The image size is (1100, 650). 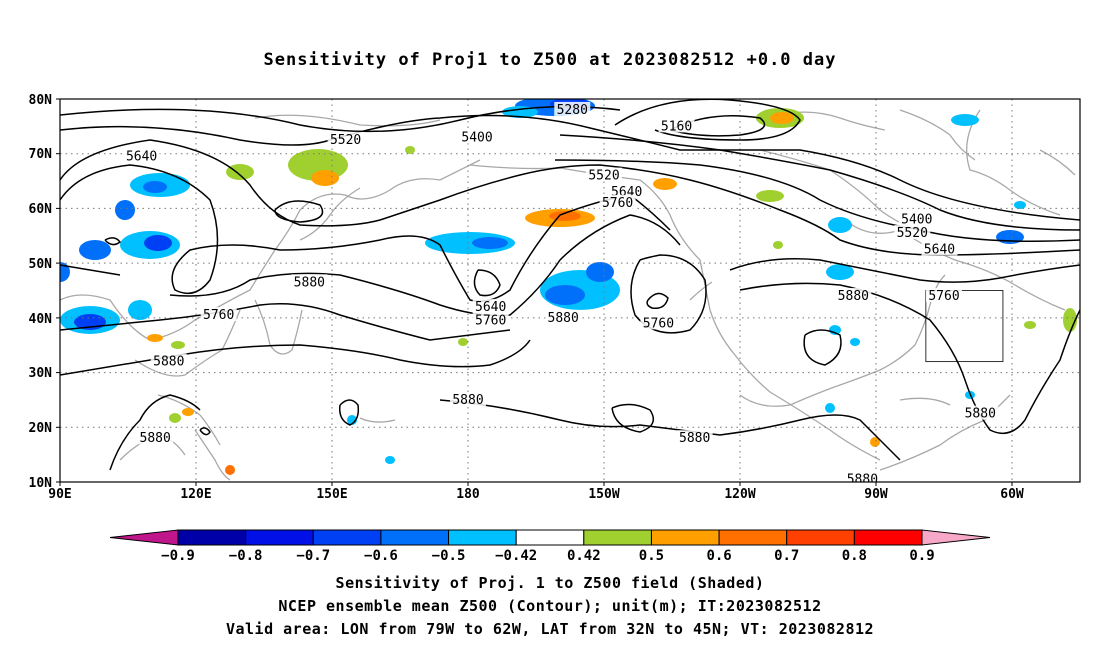 I want to click on lon-label-120w: 120W, so click(x=739, y=494).